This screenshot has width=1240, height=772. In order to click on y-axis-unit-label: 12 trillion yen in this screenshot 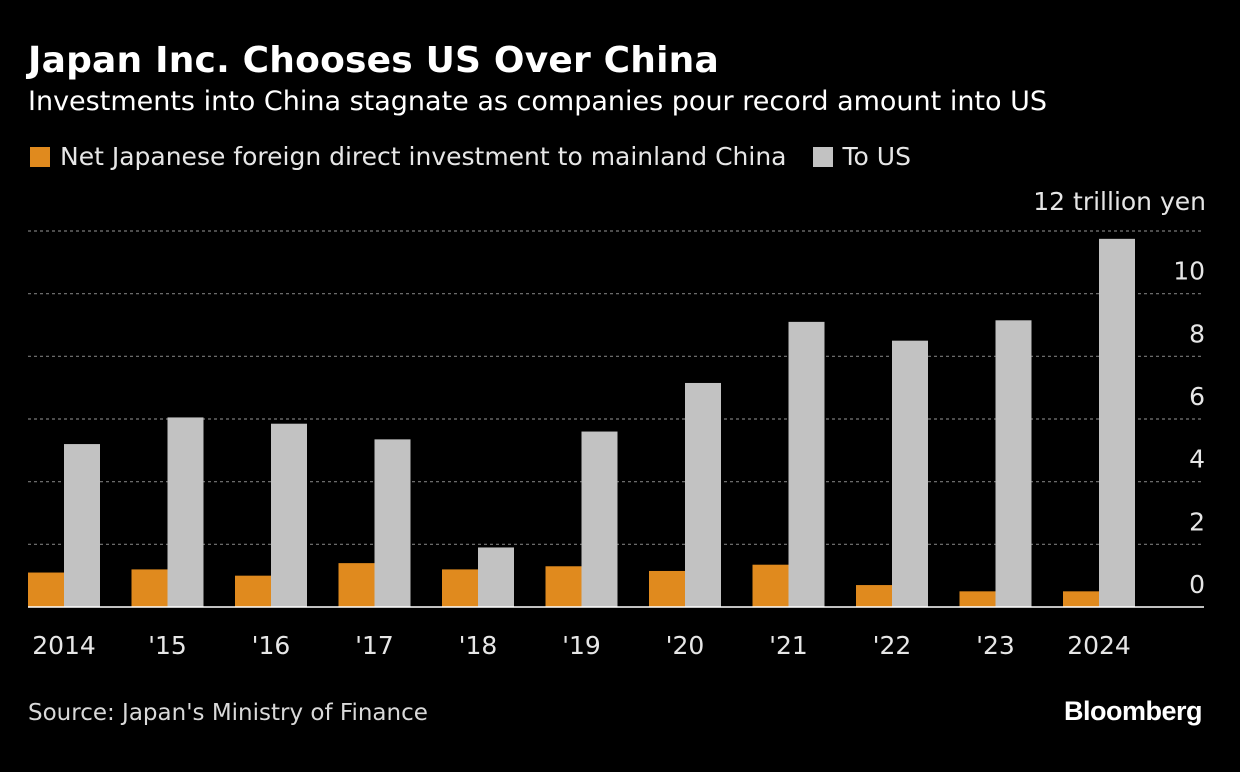, I will do `click(1119, 201)`.